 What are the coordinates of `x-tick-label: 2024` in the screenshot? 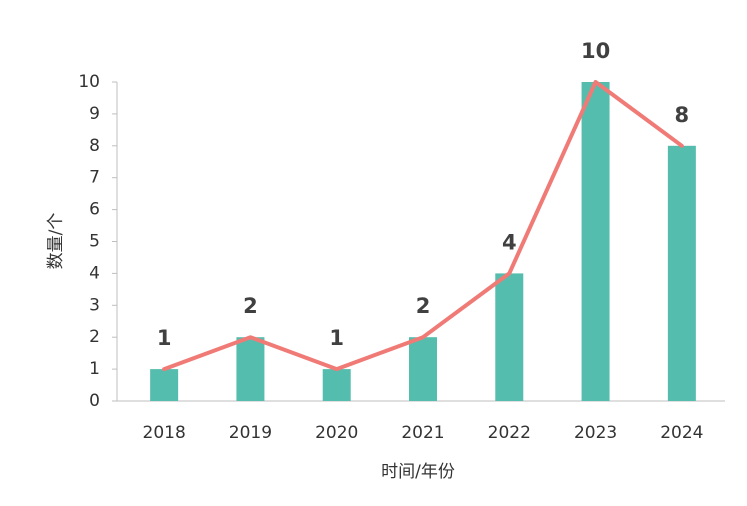 It's located at (681, 433).